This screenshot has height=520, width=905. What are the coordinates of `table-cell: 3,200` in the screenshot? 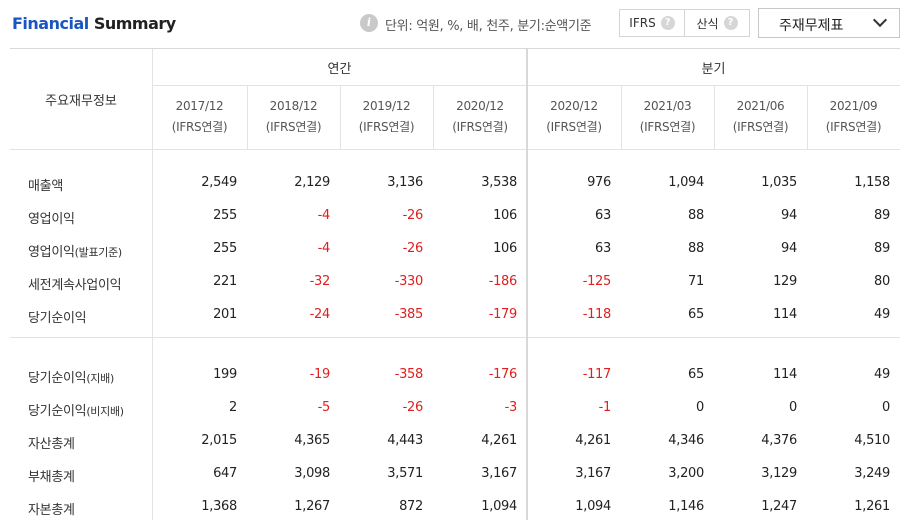 It's located at (686, 473).